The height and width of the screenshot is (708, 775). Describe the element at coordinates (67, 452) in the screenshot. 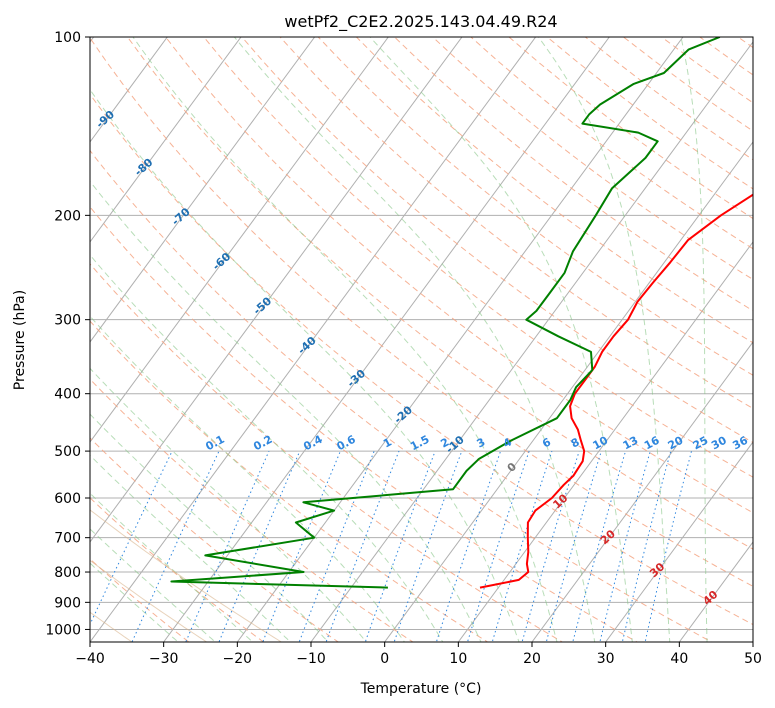

I see `y-tick-label: 500` at that location.